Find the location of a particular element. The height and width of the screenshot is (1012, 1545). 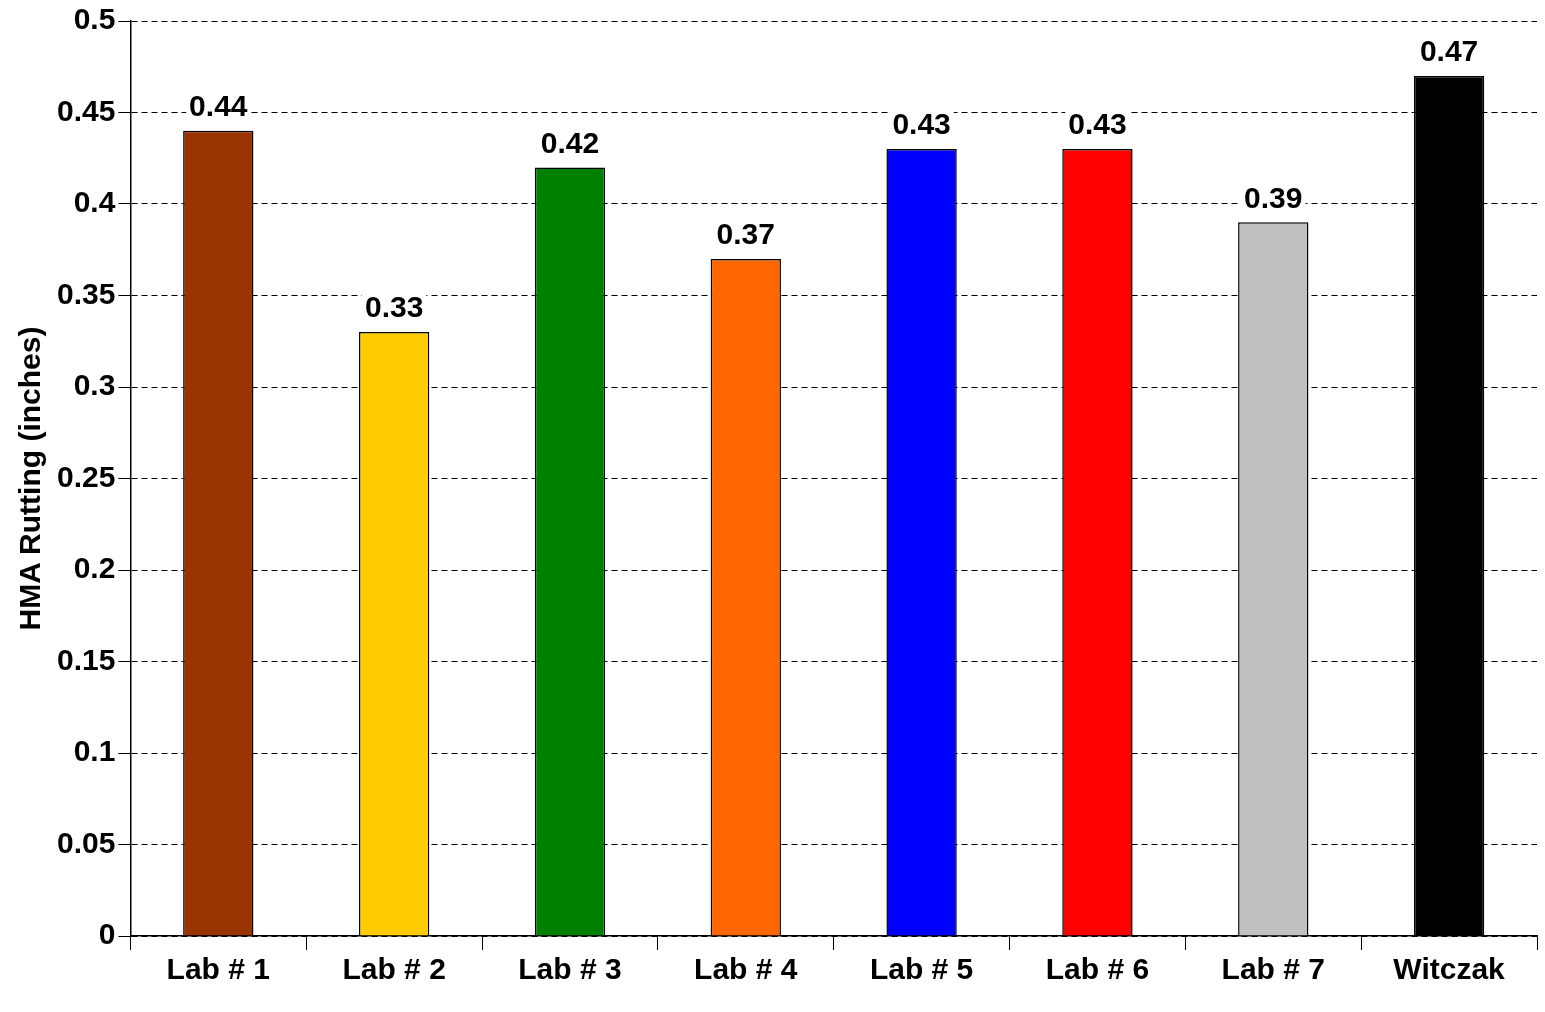

y-tick-label: 0.15 is located at coordinates (86, 659).